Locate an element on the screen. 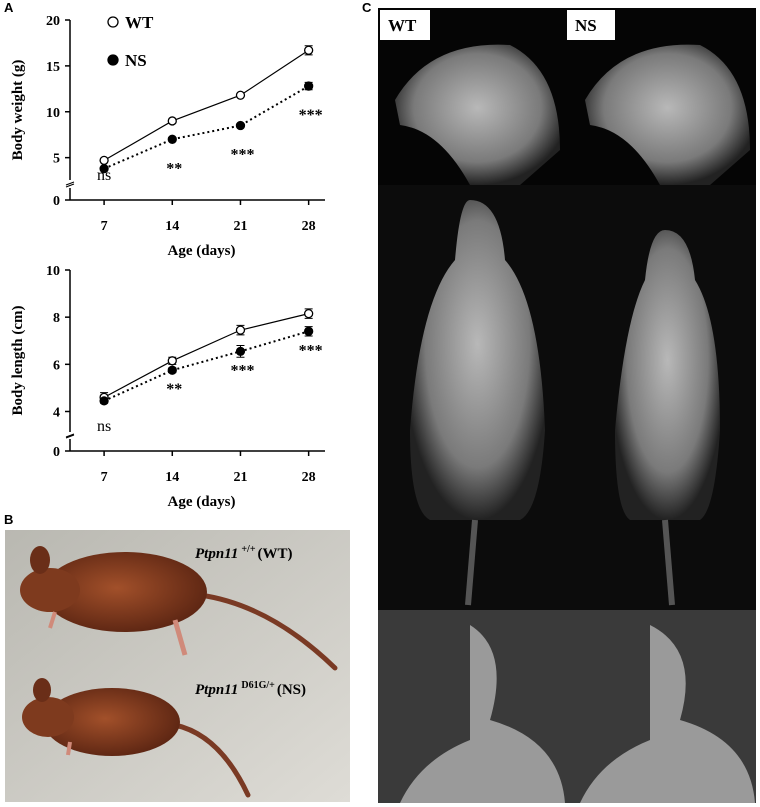  legend-label: NS is located at coordinates (136, 60).